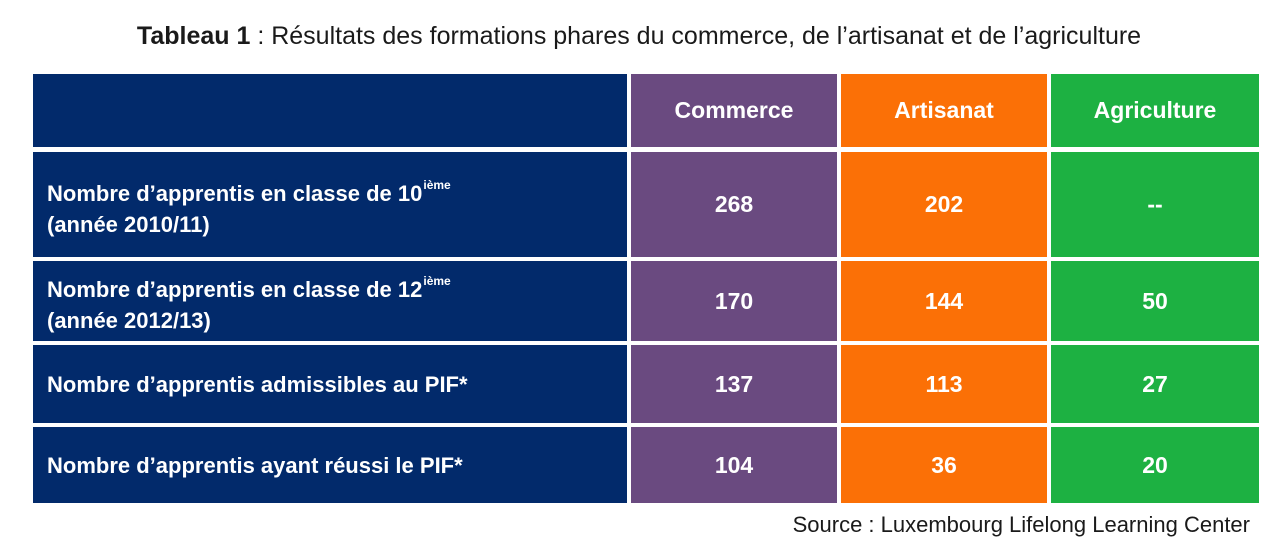 The image size is (1278, 550). Describe the element at coordinates (734, 465) in the screenshot. I see `cell-commerce: 104` at that location.